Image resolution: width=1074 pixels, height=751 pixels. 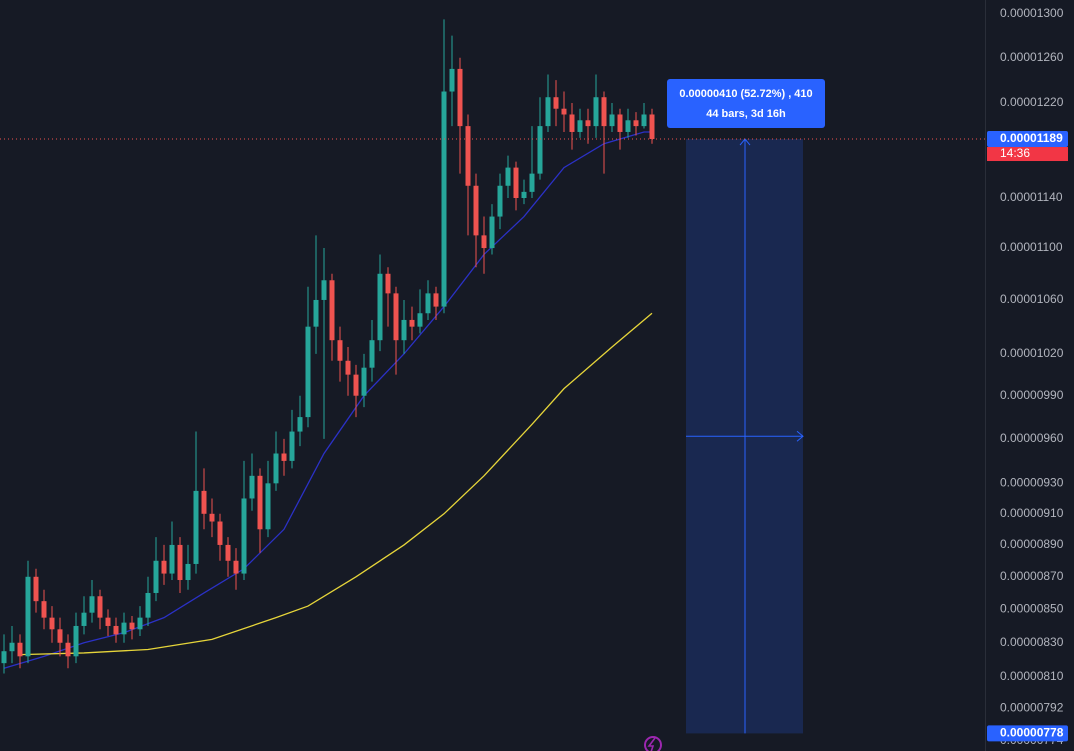 What do you see at coordinates (1032, 438) in the screenshot?
I see `y-tick-label: 0.00000960` at bounding box center [1032, 438].